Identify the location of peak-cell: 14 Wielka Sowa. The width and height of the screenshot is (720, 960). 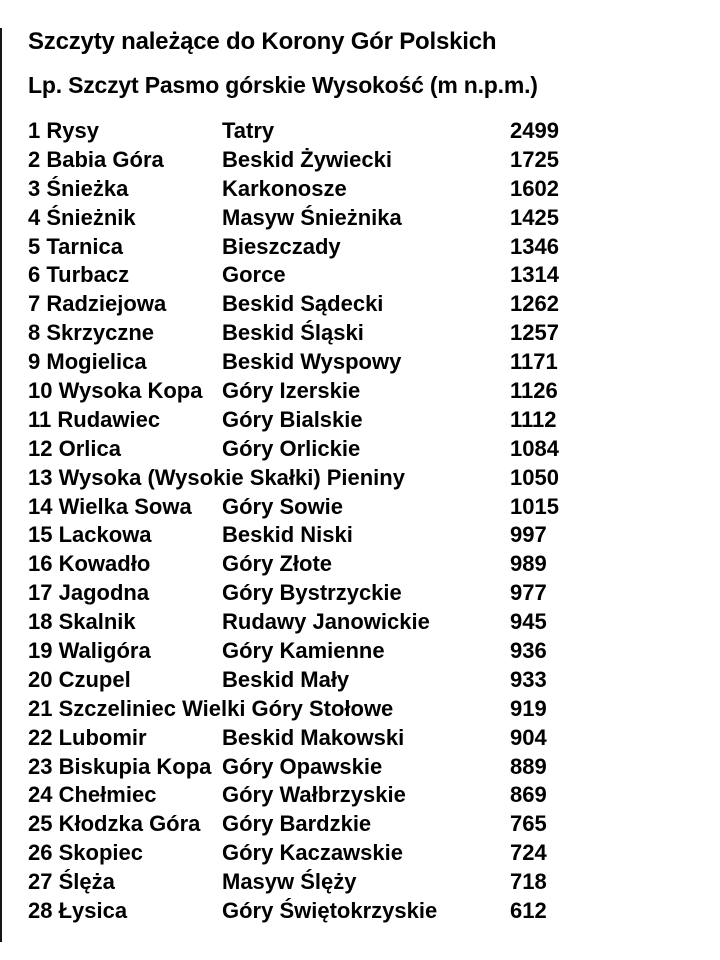
(125, 507).